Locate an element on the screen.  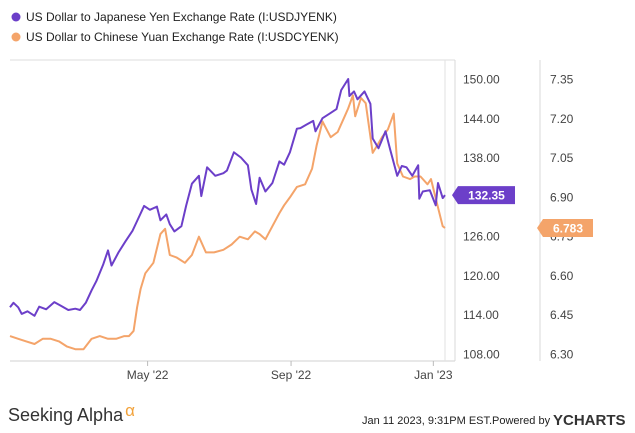
left-tick-label: 114.00 is located at coordinates (481, 315).